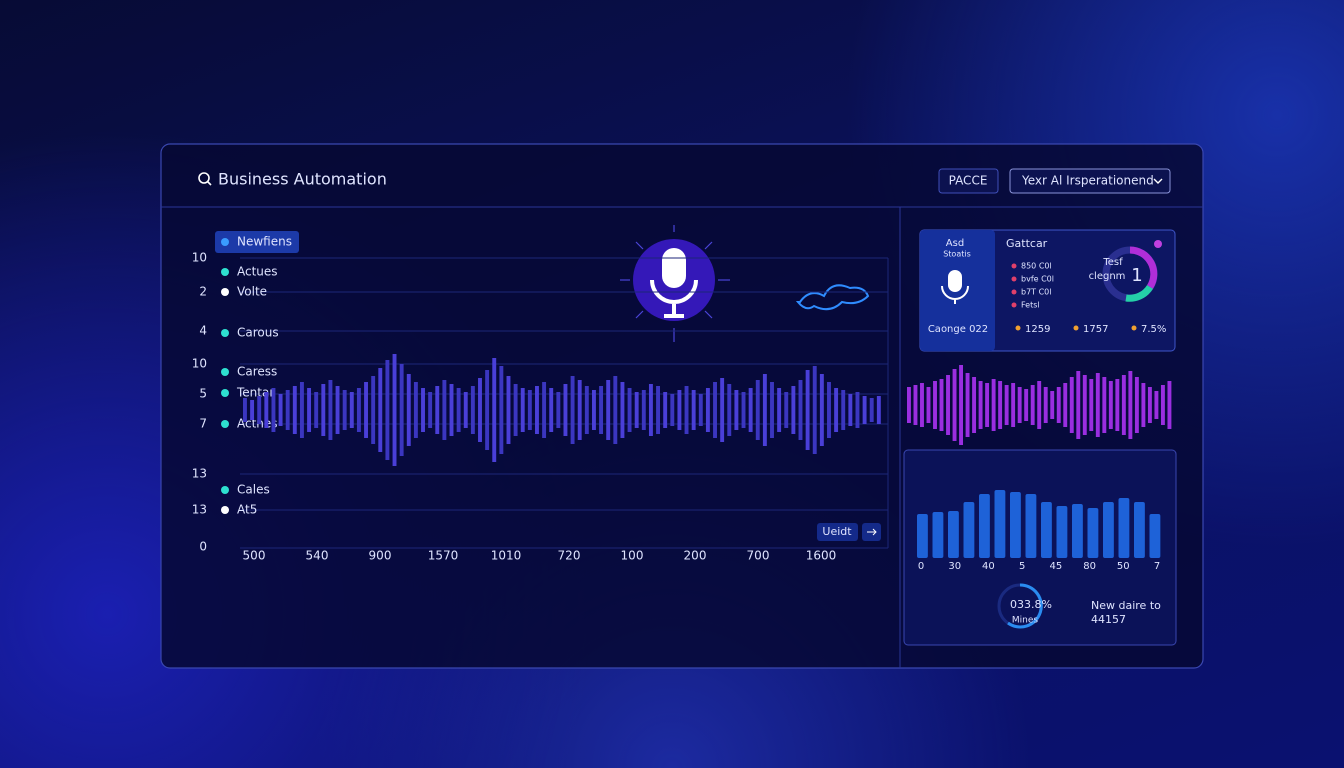 Image resolution: width=1344 pixels, height=768 pixels. I want to click on item-label: bvfe C0l, so click(1037, 279).